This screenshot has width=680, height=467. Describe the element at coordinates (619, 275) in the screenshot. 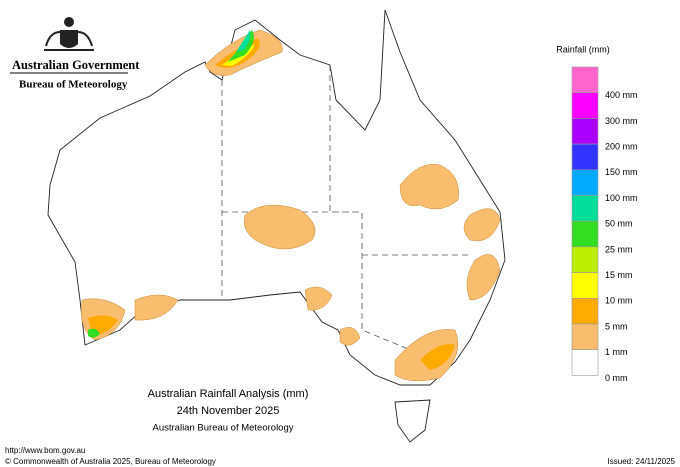

I see `legend-label: 15 mm` at that location.